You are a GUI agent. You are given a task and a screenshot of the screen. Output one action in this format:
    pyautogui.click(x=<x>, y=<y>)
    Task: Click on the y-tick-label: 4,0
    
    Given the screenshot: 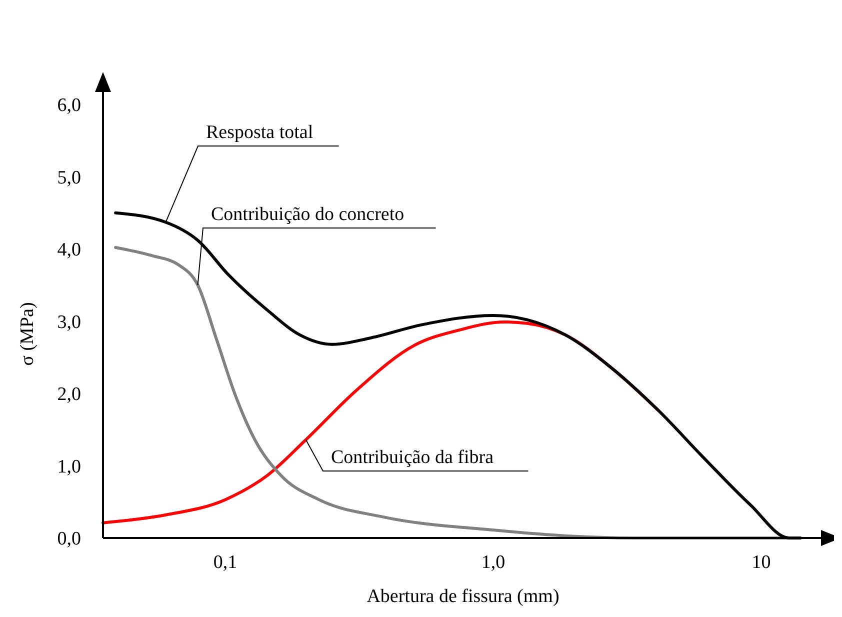 What is the action you would take?
    pyautogui.click(x=69, y=250)
    